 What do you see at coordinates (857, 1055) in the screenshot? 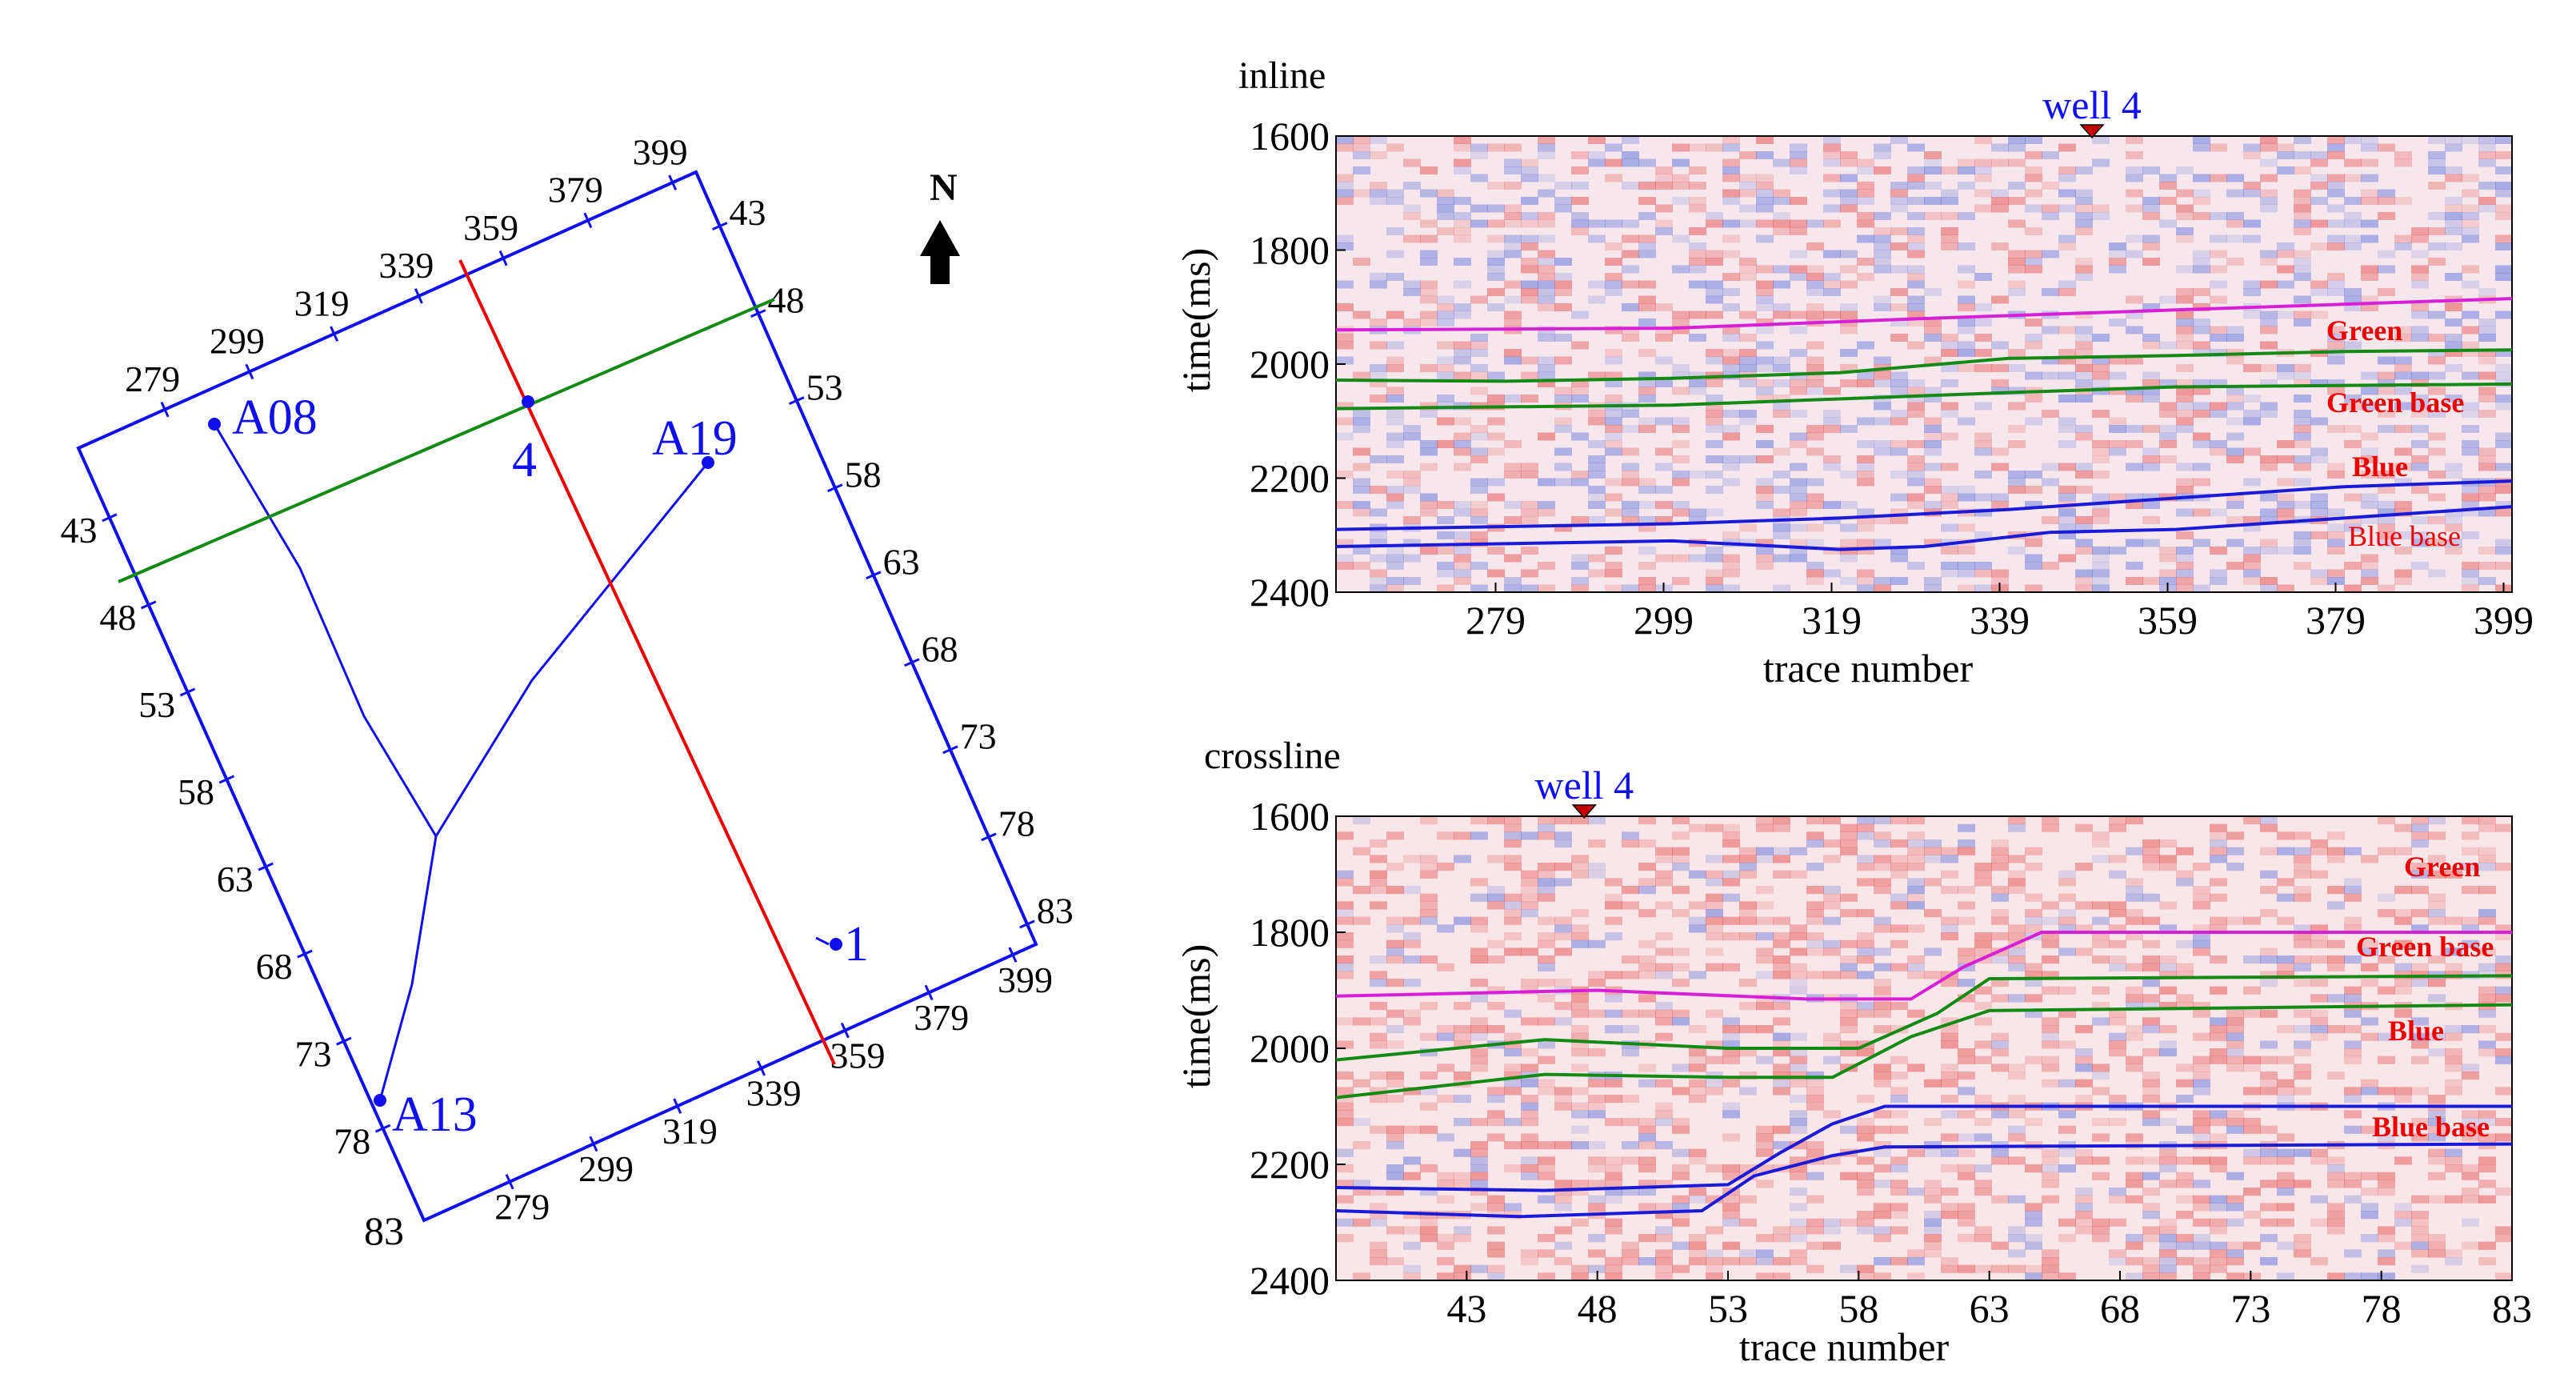
I see `map-bottom-inline-tick-label-359: 359` at bounding box center [857, 1055].